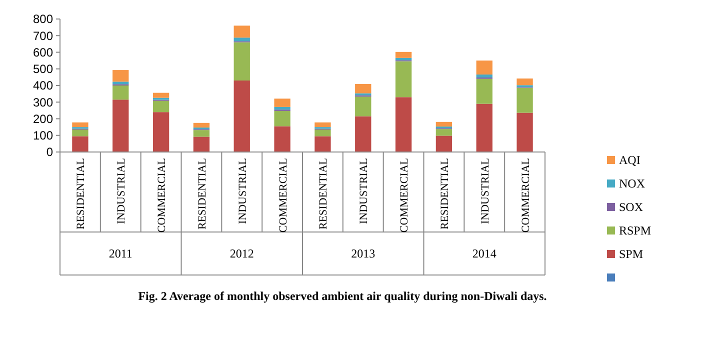  Describe the element at coordinates (43, 119) in the screenshot. I see `y-tick-label: 200` at that location.